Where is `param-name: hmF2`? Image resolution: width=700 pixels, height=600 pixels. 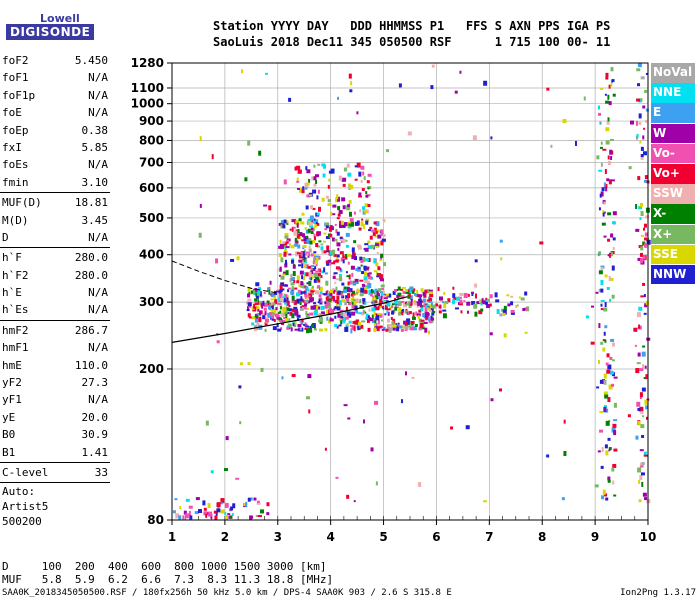 param-name: hmF2 is located at coordinates (15, 330).